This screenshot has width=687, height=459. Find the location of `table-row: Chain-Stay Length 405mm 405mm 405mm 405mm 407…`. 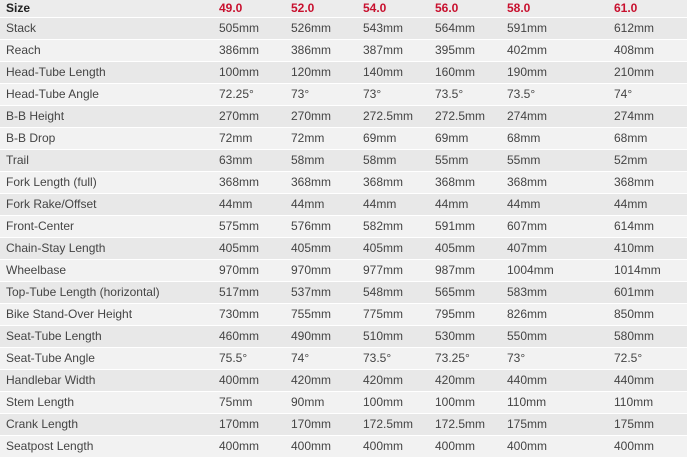

table-row: Chain-Stay Length 405mm 405mm 405mm 405mm 407… is located at coordinates (343, 249).